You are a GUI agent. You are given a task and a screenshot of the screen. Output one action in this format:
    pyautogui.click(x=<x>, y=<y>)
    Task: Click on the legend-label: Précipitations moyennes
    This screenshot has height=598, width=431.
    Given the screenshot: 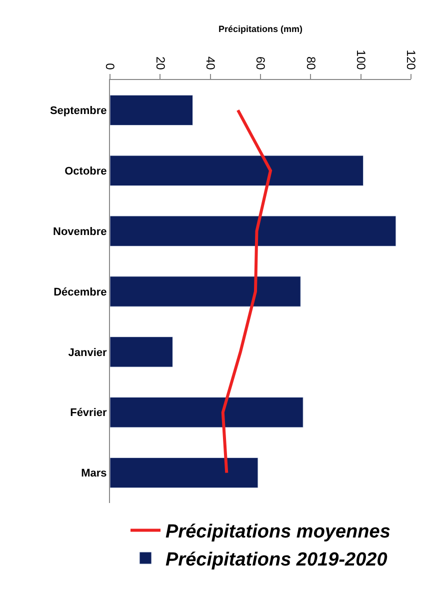 What is the action you would take?
    pyautogui.click(x=278, y=532)
    